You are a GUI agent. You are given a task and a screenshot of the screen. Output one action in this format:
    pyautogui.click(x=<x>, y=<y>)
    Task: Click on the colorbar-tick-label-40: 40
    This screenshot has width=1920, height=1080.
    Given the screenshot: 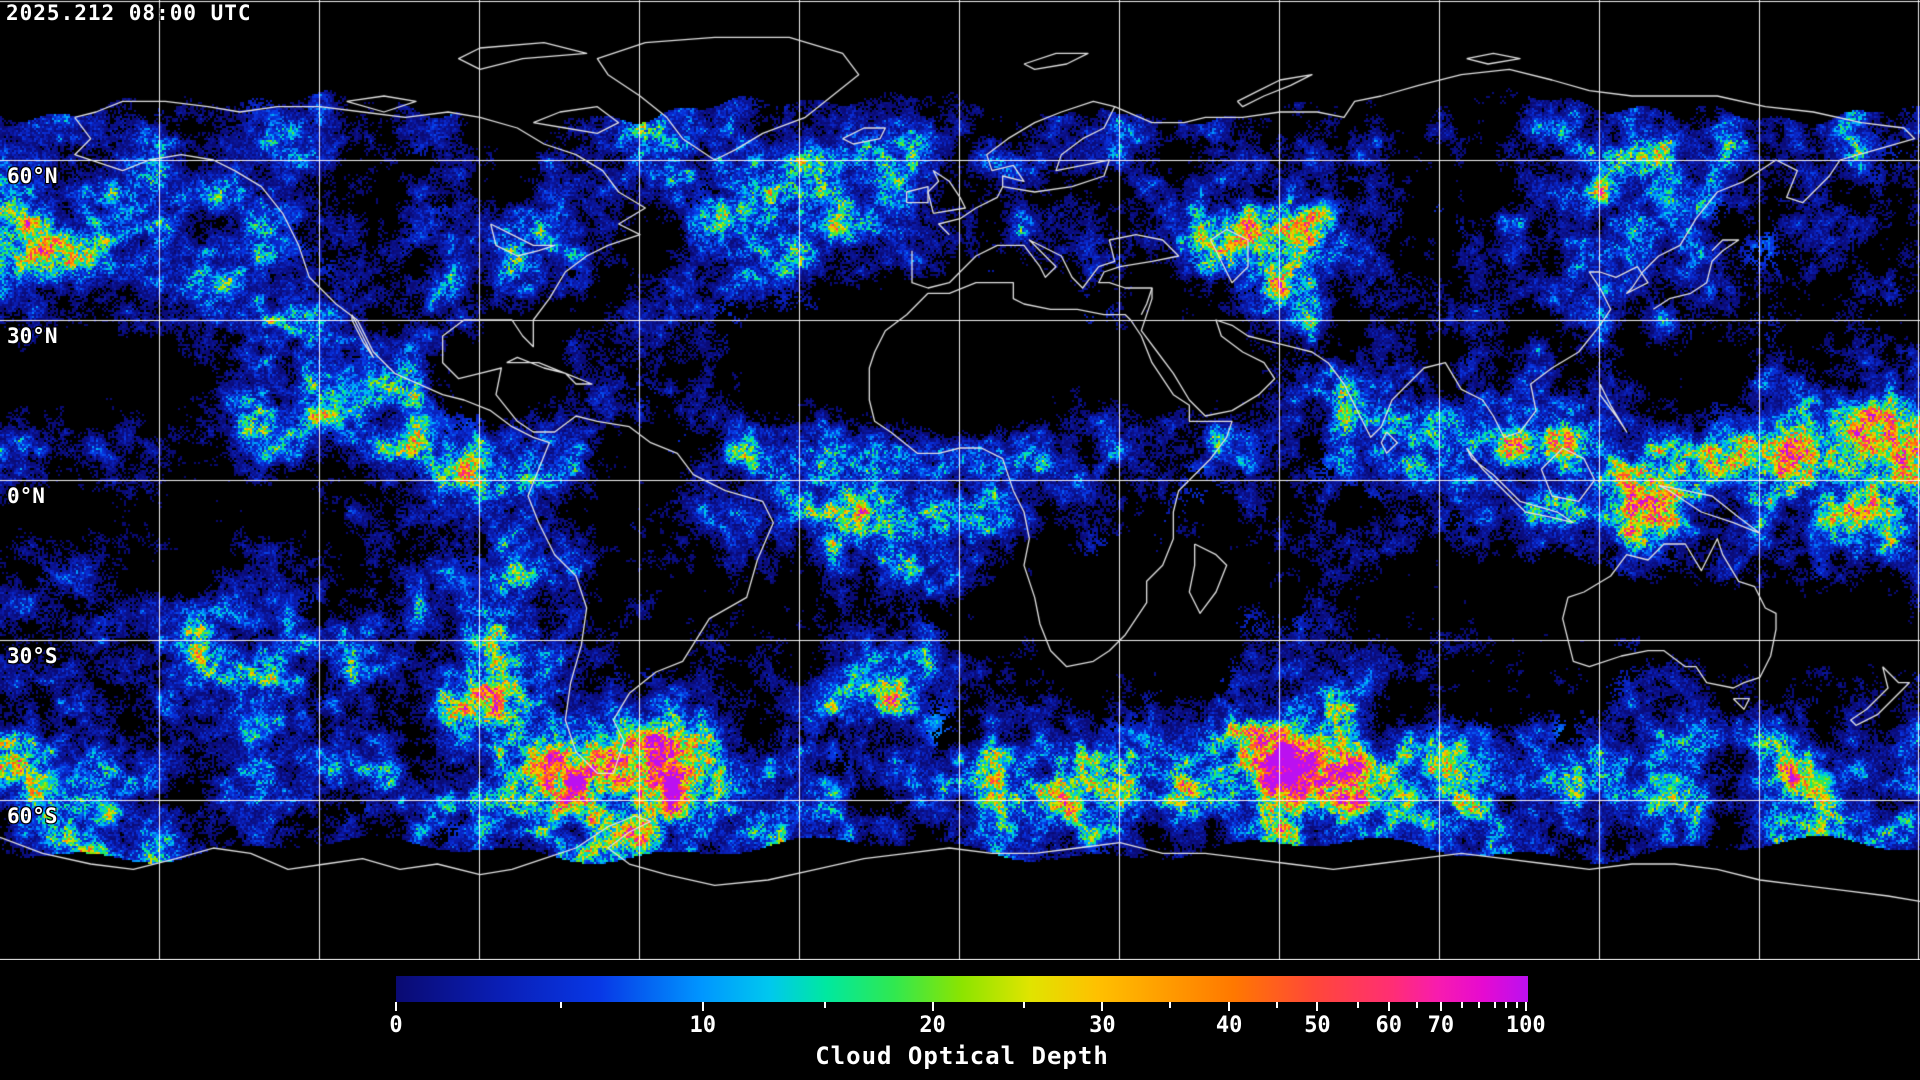 What is the action you would take?
    pyautogui.click(x=1229, y=1025)
    